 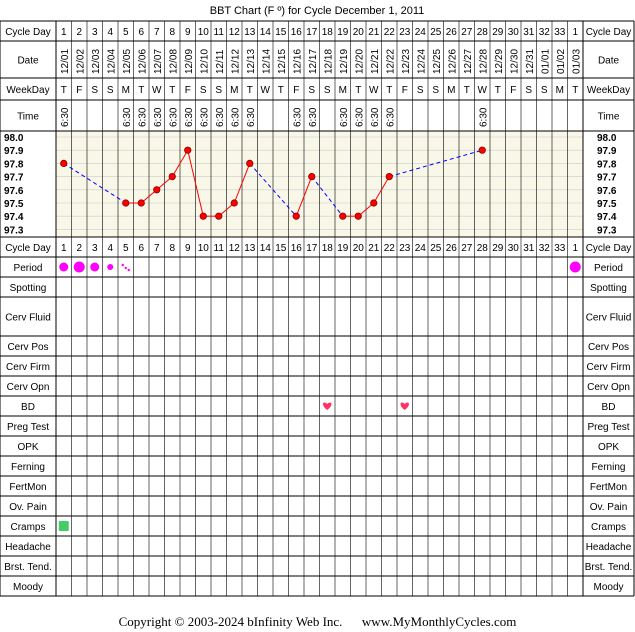 I want to click on cycle_day-cell: 27, so click(x=467, y=32).